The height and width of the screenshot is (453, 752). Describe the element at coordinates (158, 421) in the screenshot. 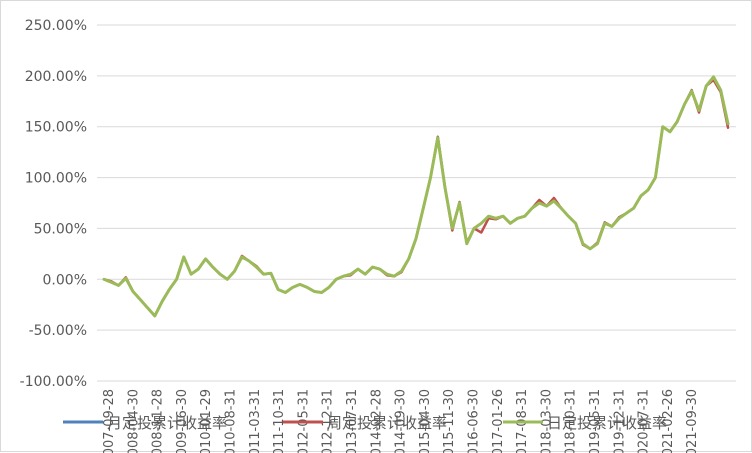

I see `x-tick-label: 2008-11-28` at that location.